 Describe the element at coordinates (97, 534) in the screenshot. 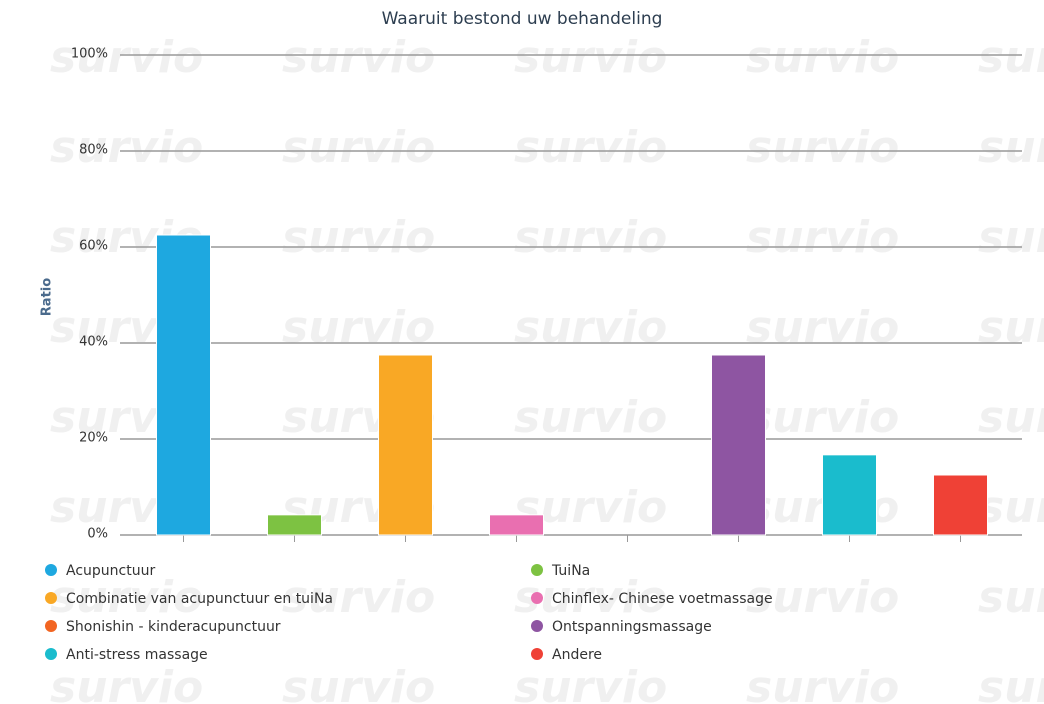

I see `y-tick-label: 0%` at that location.